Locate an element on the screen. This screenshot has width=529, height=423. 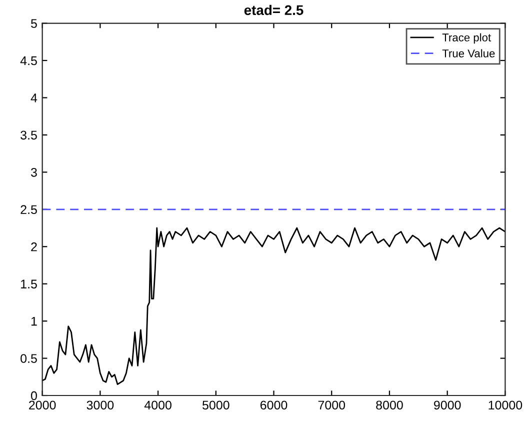
y-tick-label: 4 is located at coordinates (34, 98).